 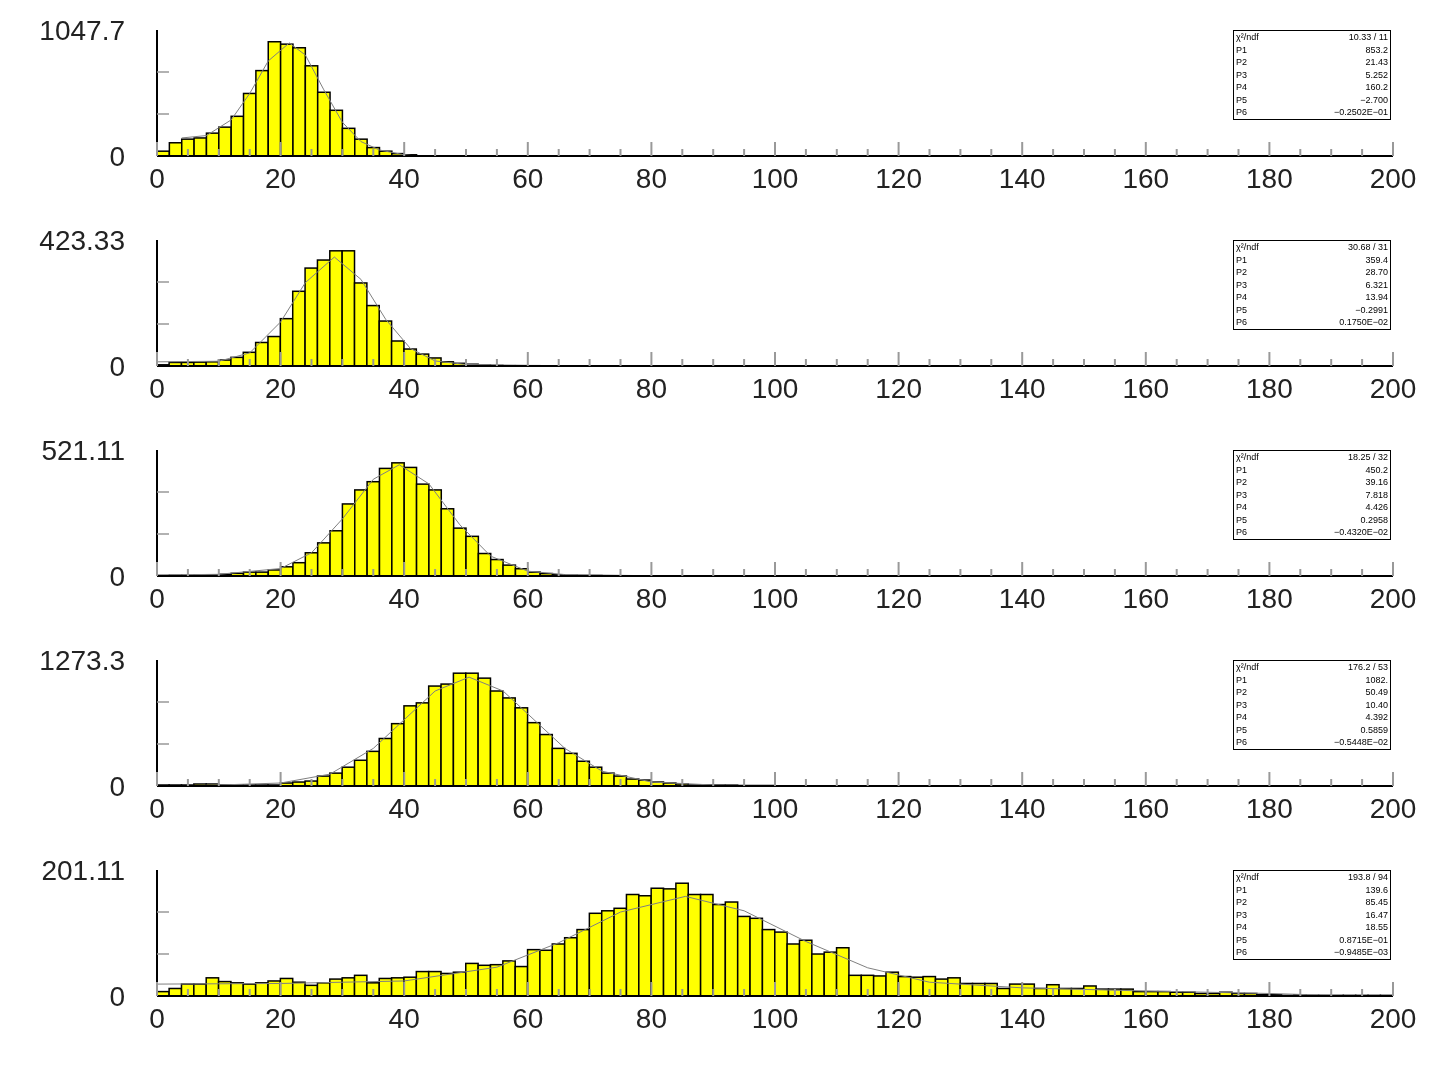 What do you see at coordinates (1312, 902) in the screenshot?
I see `text: P2 85.45` at bounding box center [1312, 902].